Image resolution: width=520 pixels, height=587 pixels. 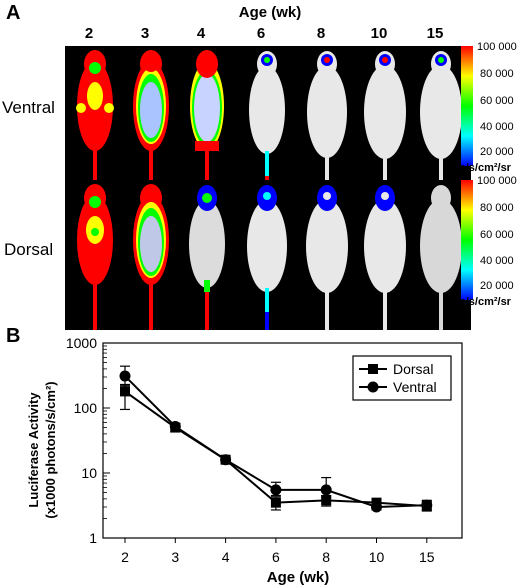 I want to click on age-label: 3, so click(x=145, y=33).